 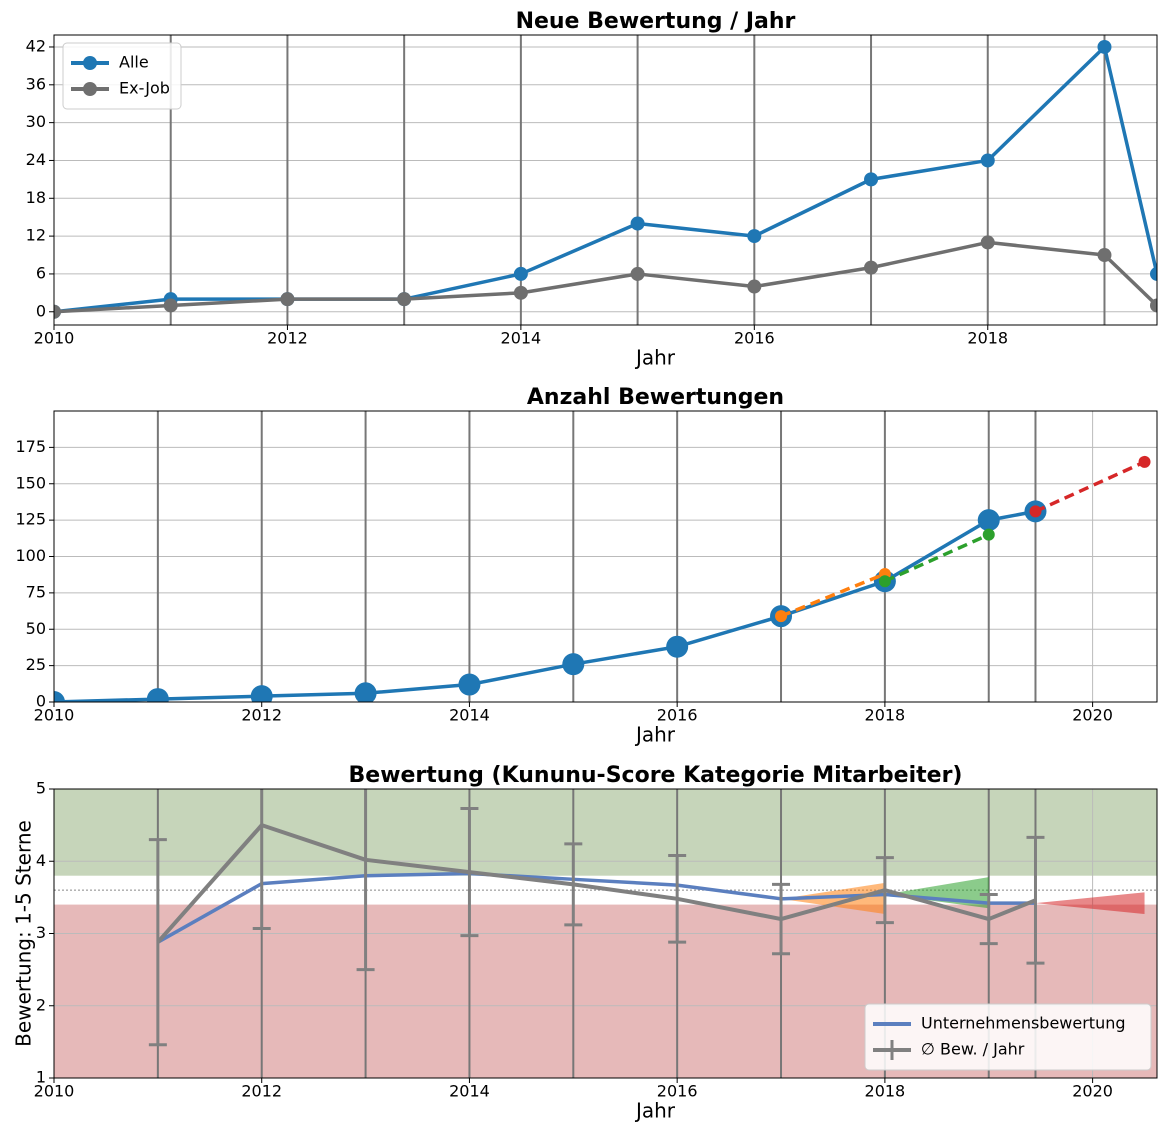 What do you see at coordinates (122, 76) in the screenshot?
I see `legend: Alle Ex-Job` at bounding box center [122, 76].